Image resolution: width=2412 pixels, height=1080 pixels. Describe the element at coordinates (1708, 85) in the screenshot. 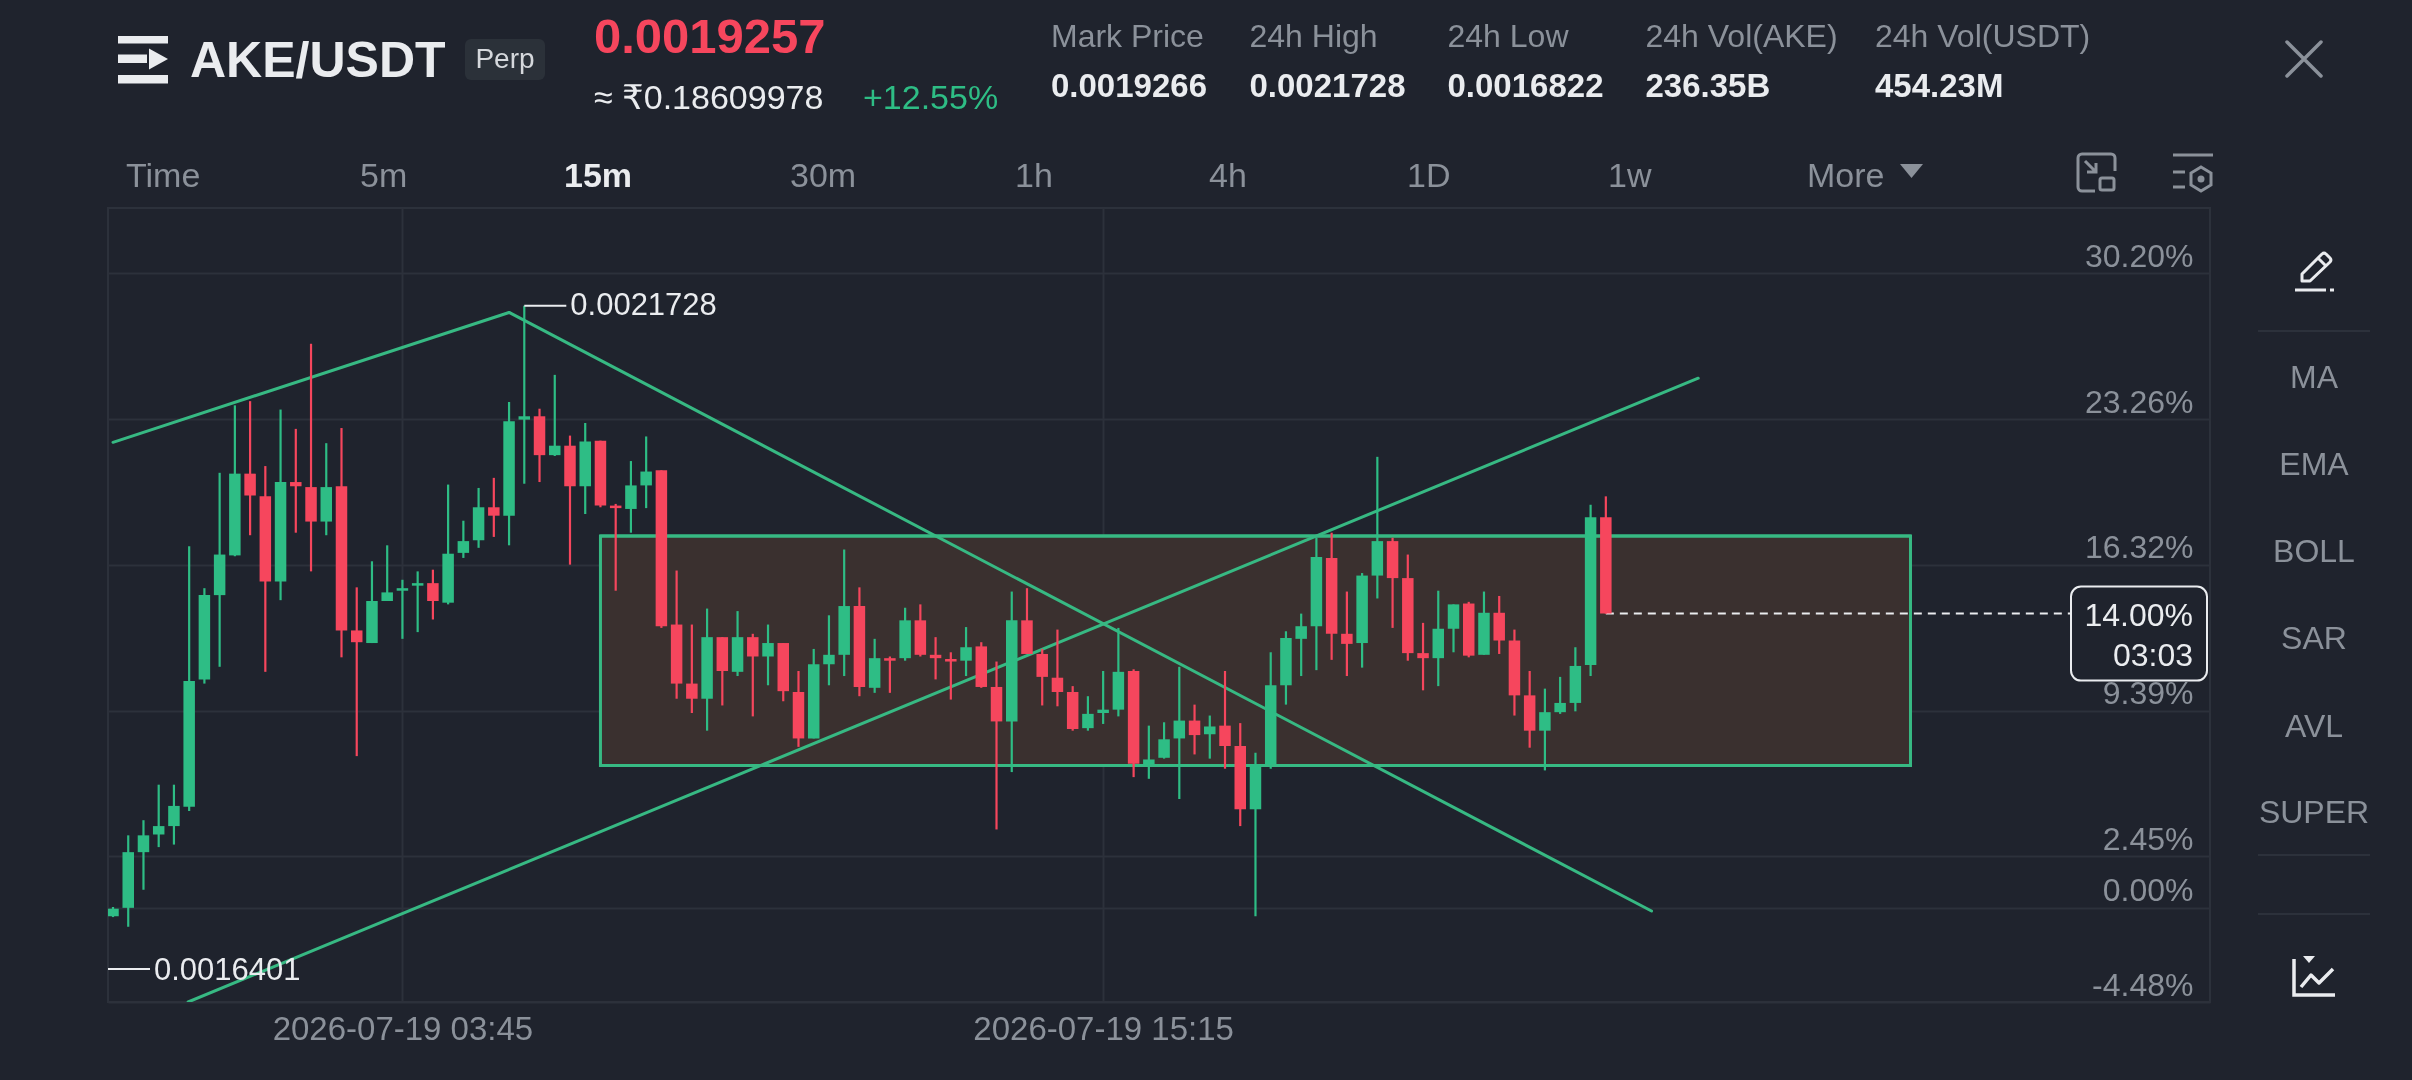

I see `text: 236.35B` at that location.